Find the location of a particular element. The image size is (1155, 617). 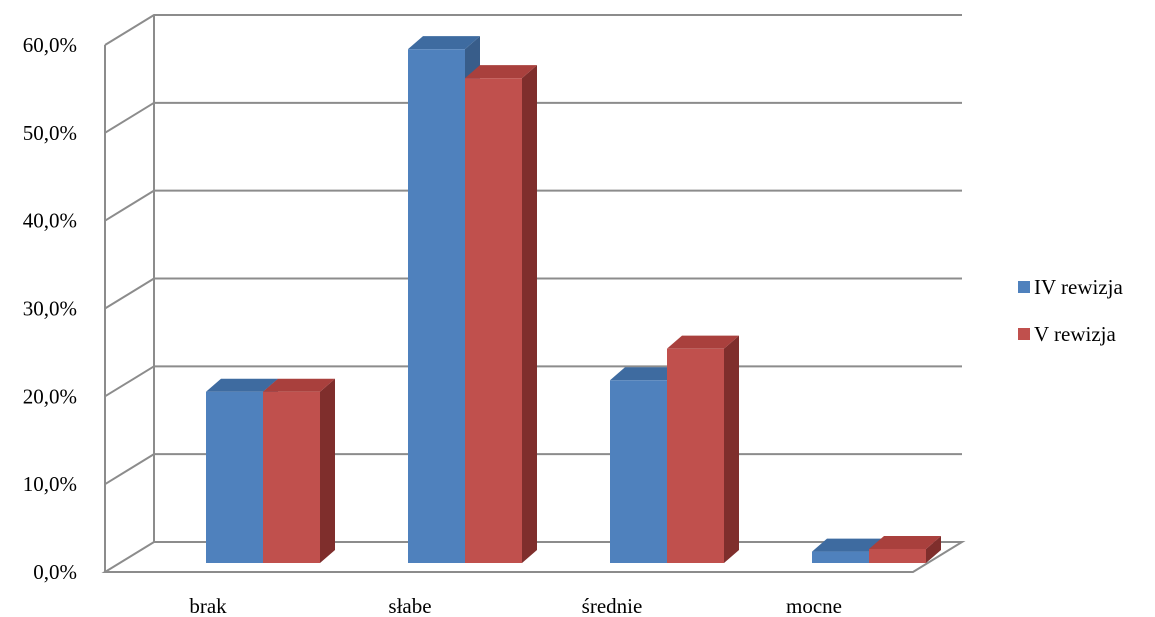

legend-label-iv: IV rewizja is located at coordinates (1078, 286).